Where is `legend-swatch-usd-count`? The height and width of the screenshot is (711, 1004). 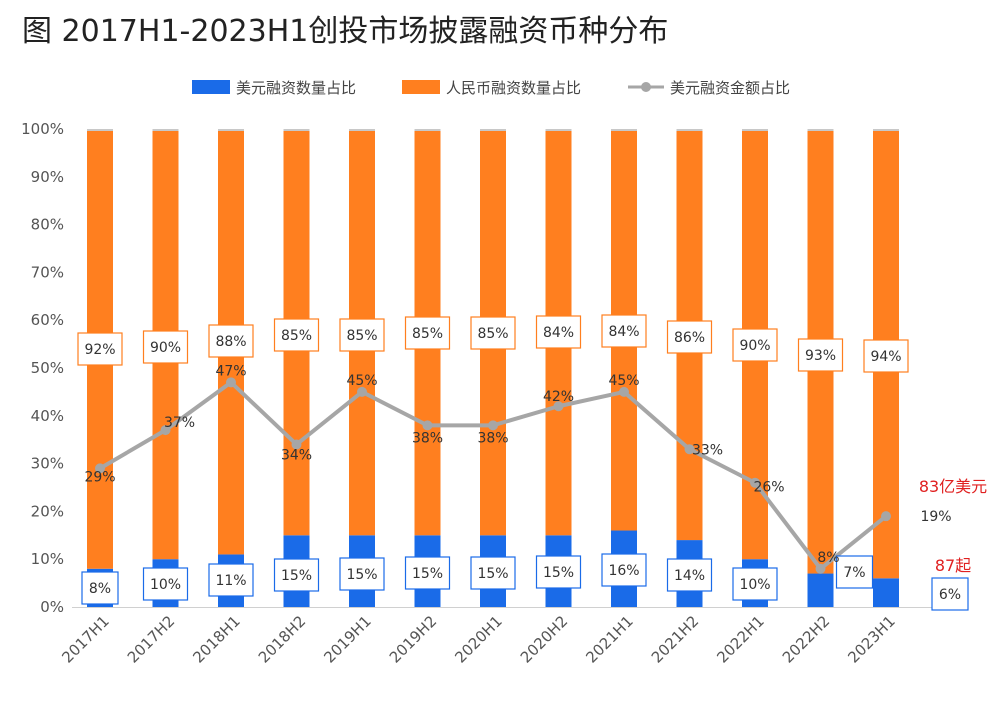 legend-swatch-usd-count is located at coordinates (211, 87).